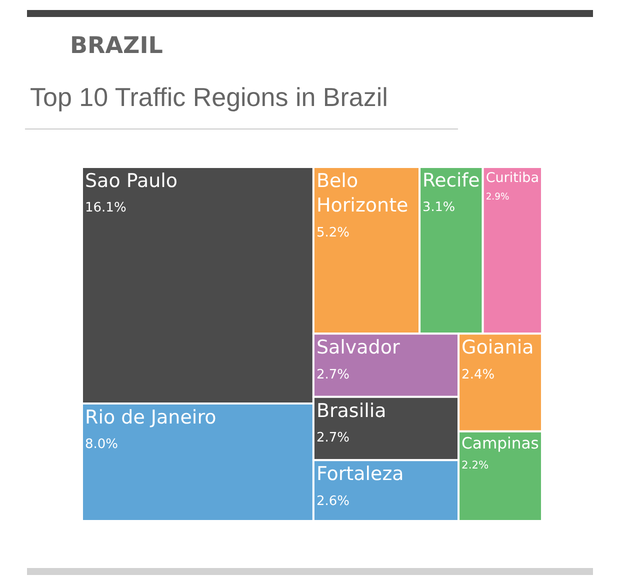 The image size is (620, 587). Describe the element at coordinates (362, 193) in the screenshot. I see `category-label: Belo Horizonte` at that location.